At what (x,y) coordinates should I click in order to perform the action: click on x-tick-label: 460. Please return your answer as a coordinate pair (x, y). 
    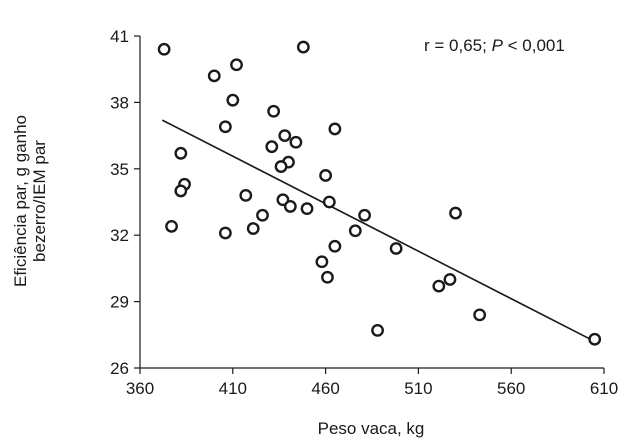
    Looking at the image, I should click on (325, 388).